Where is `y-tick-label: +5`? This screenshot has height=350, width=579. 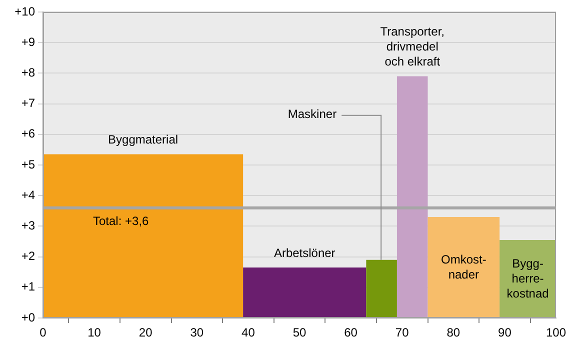 y-tick-label: +5 is located at coordinates (28, 164).